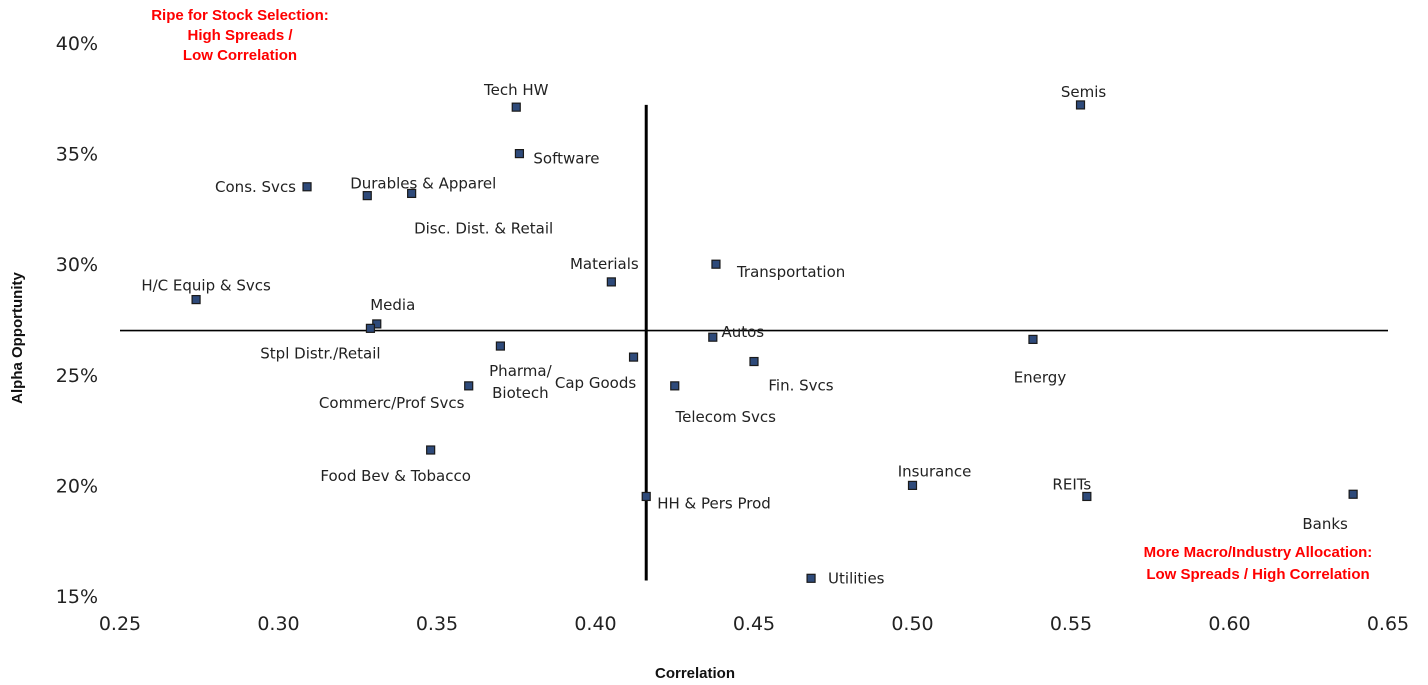 This screenshot has height=685, width=1428. I want to click on x-tick-label: 0.35, so click(437, 624).